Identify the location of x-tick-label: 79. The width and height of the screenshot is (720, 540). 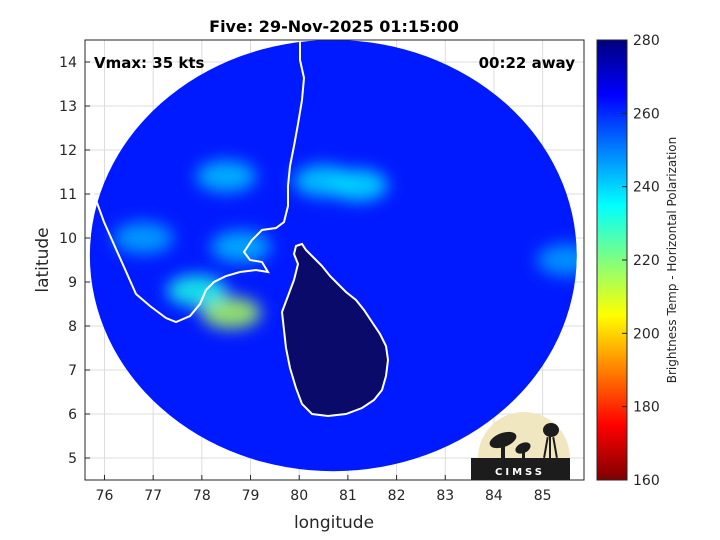
(251, 496).